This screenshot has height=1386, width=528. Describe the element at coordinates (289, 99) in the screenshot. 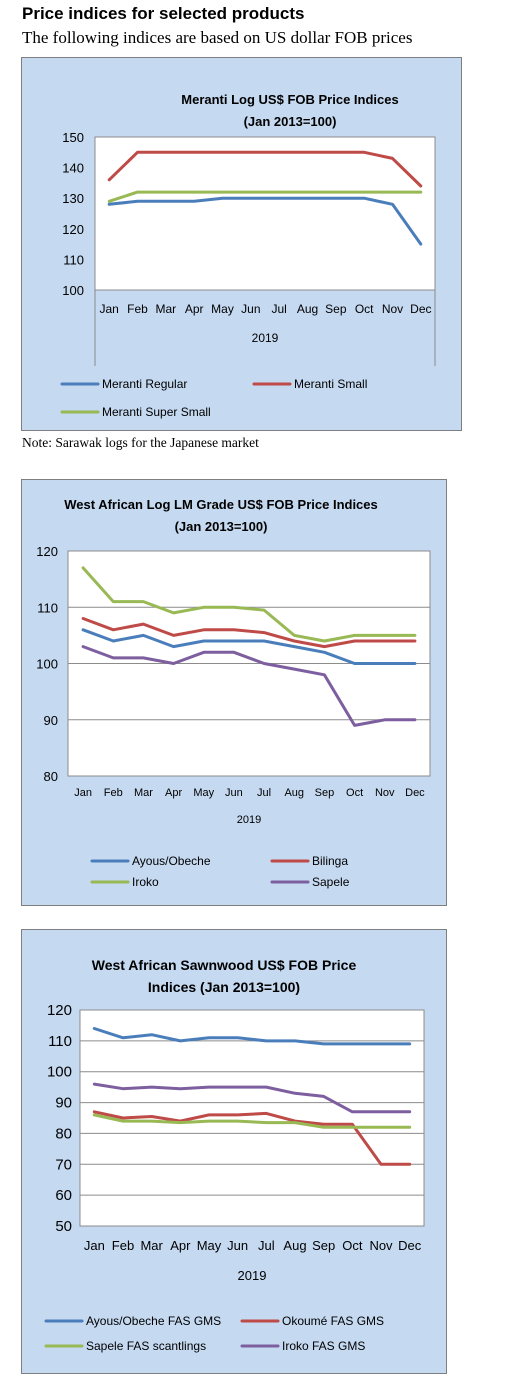

I see `chart-title: Meranti Log US$ FOB Price Indices` at that location.